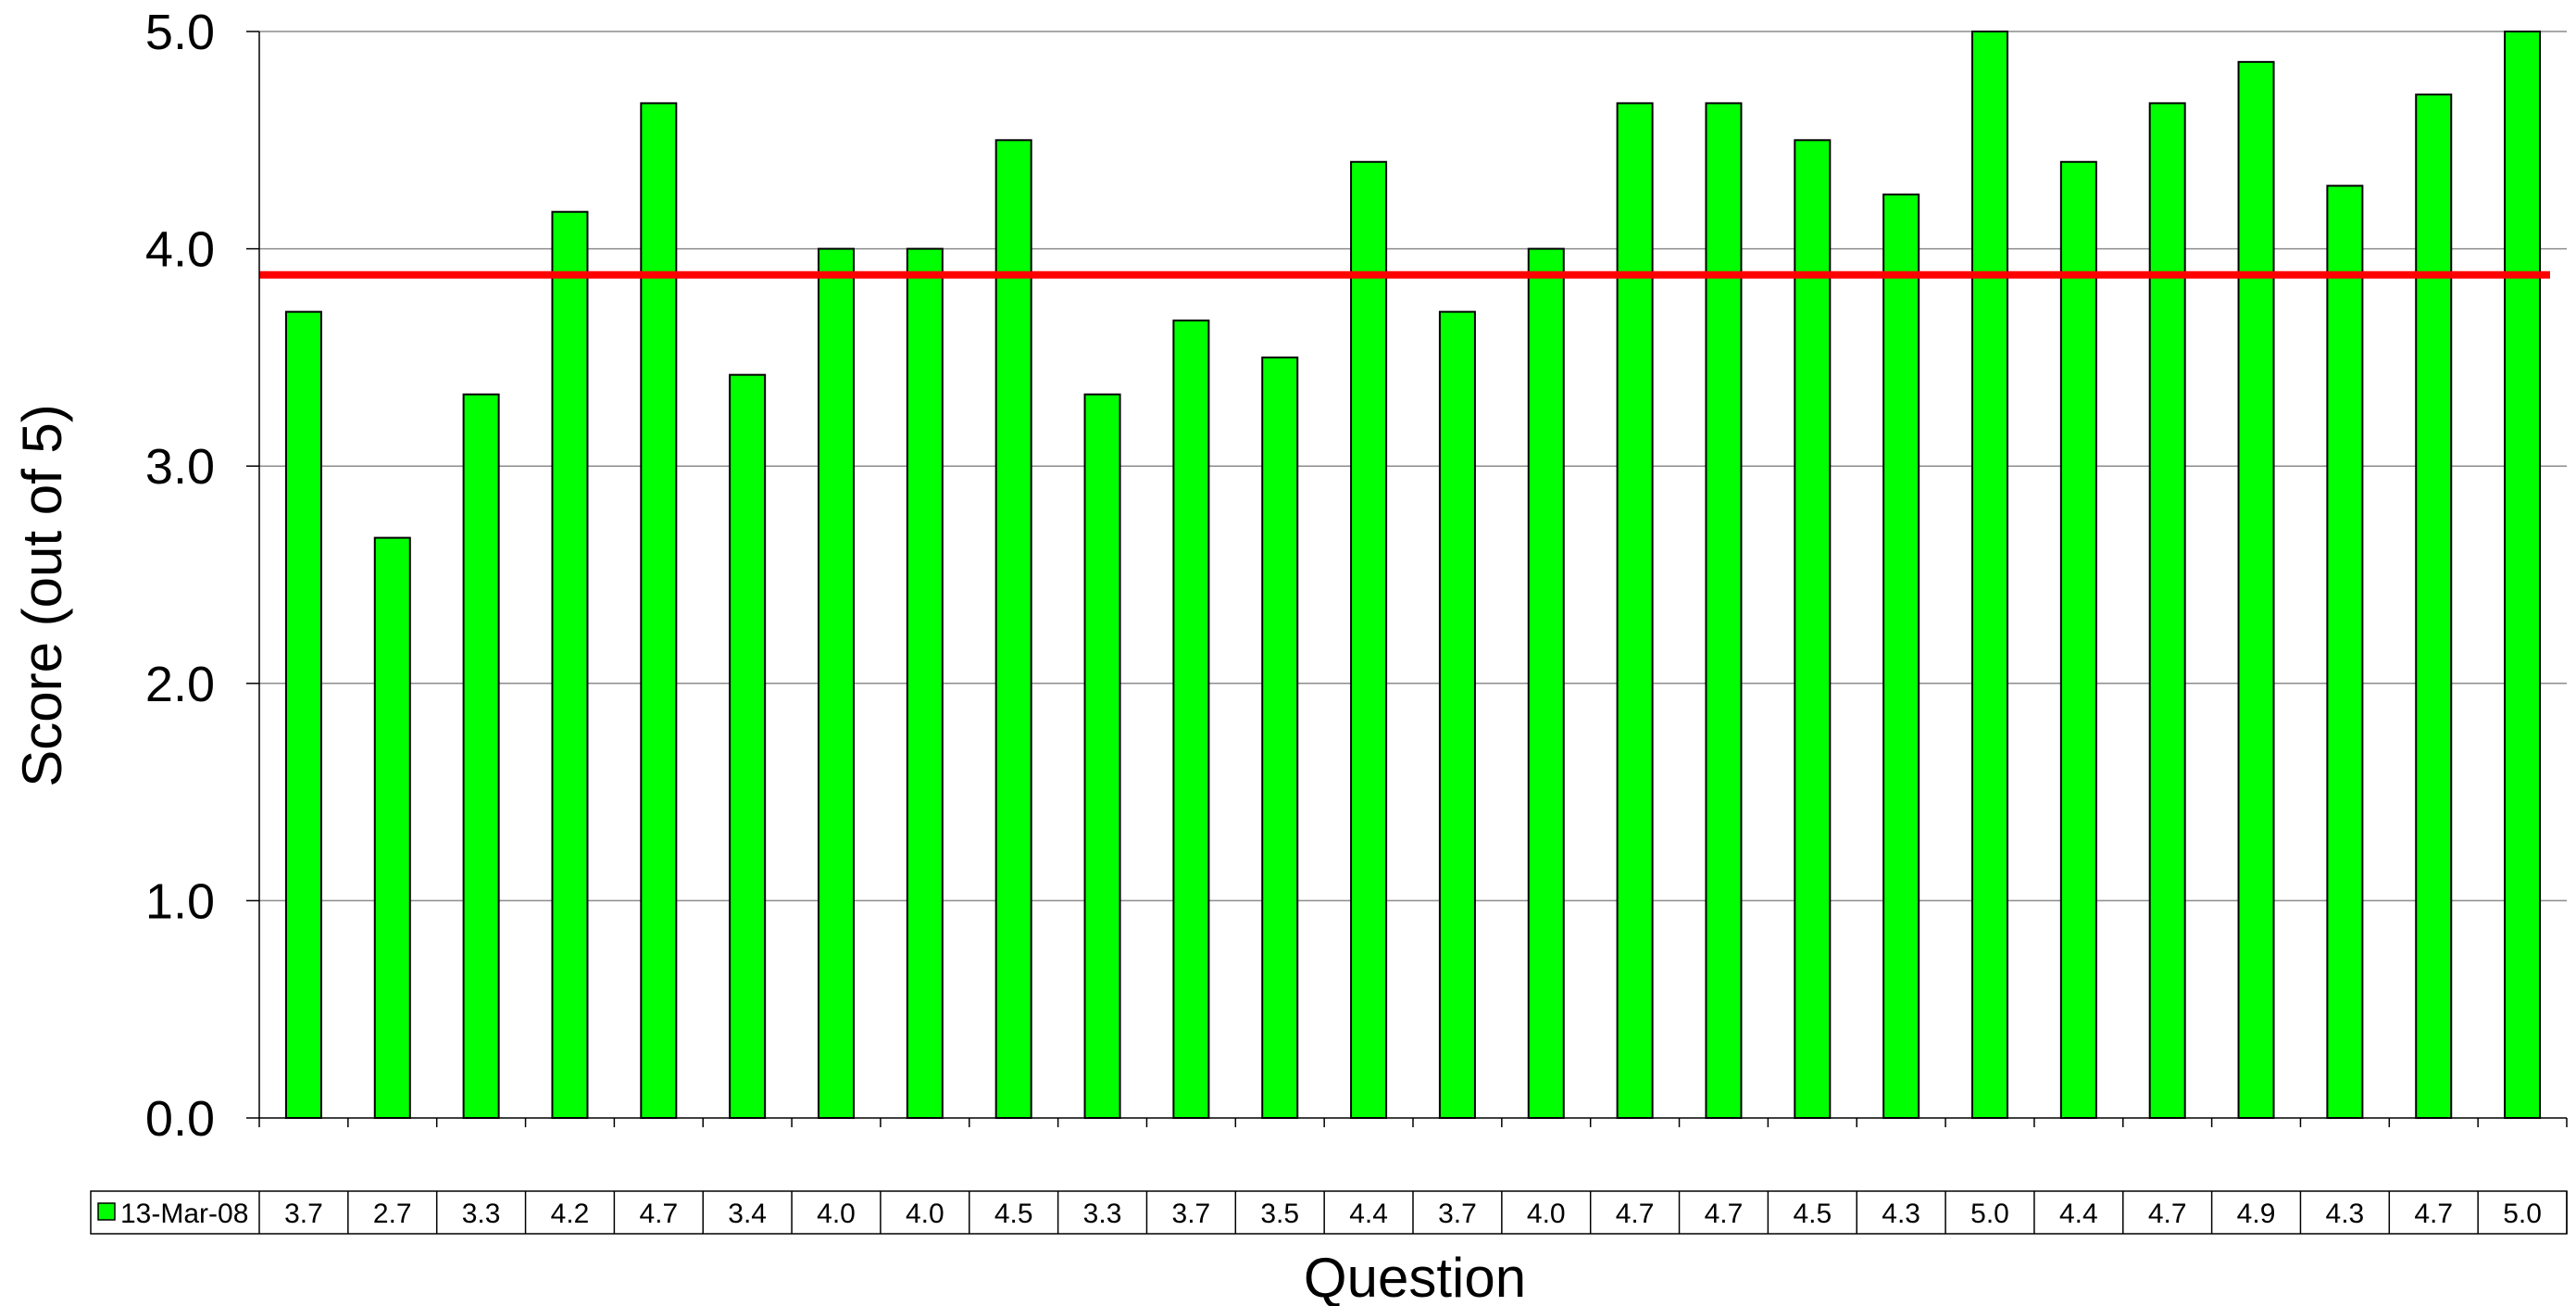  What do you see at coordinates (180, 684) in the screenshot?
I see `y-tick-label: 2.0` at bounding box center [180, 684].